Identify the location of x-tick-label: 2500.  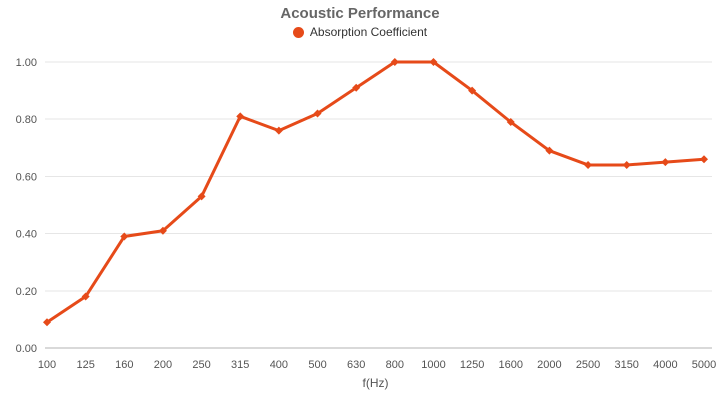
(588, 365).